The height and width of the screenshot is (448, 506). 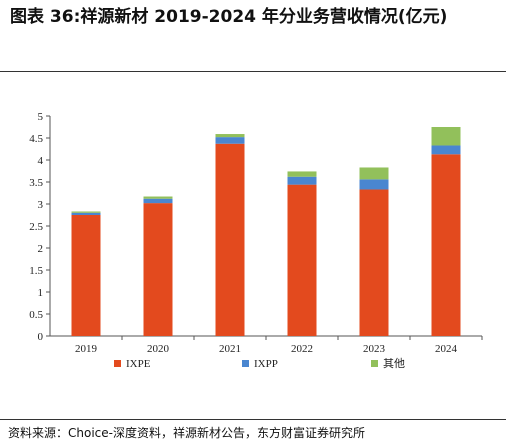 What do you see at coordinates (230, 349) in the screenshot?
I see `x-tick-label: 2021` at bounding box center [230, 349].